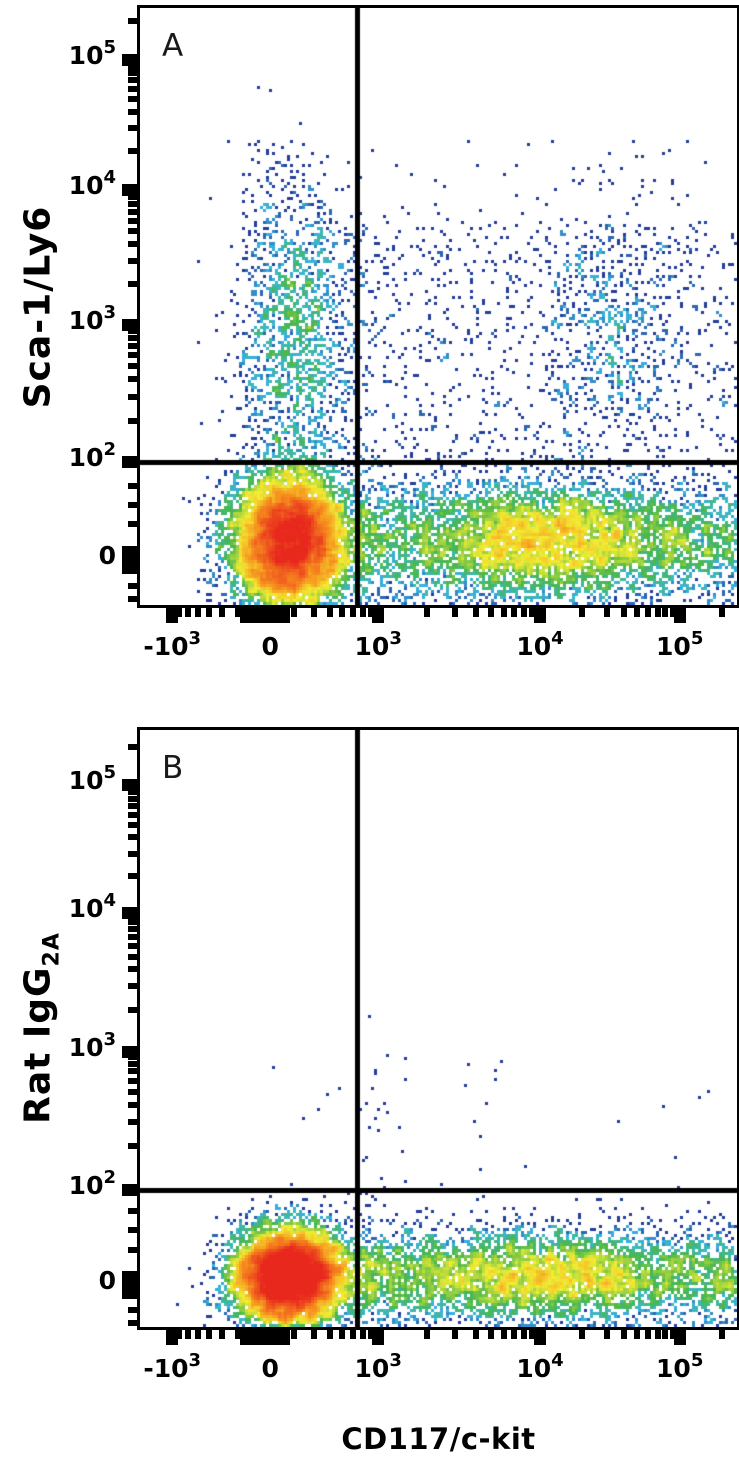  I want to click on y-tick-label: 10³, so click(92, 318).